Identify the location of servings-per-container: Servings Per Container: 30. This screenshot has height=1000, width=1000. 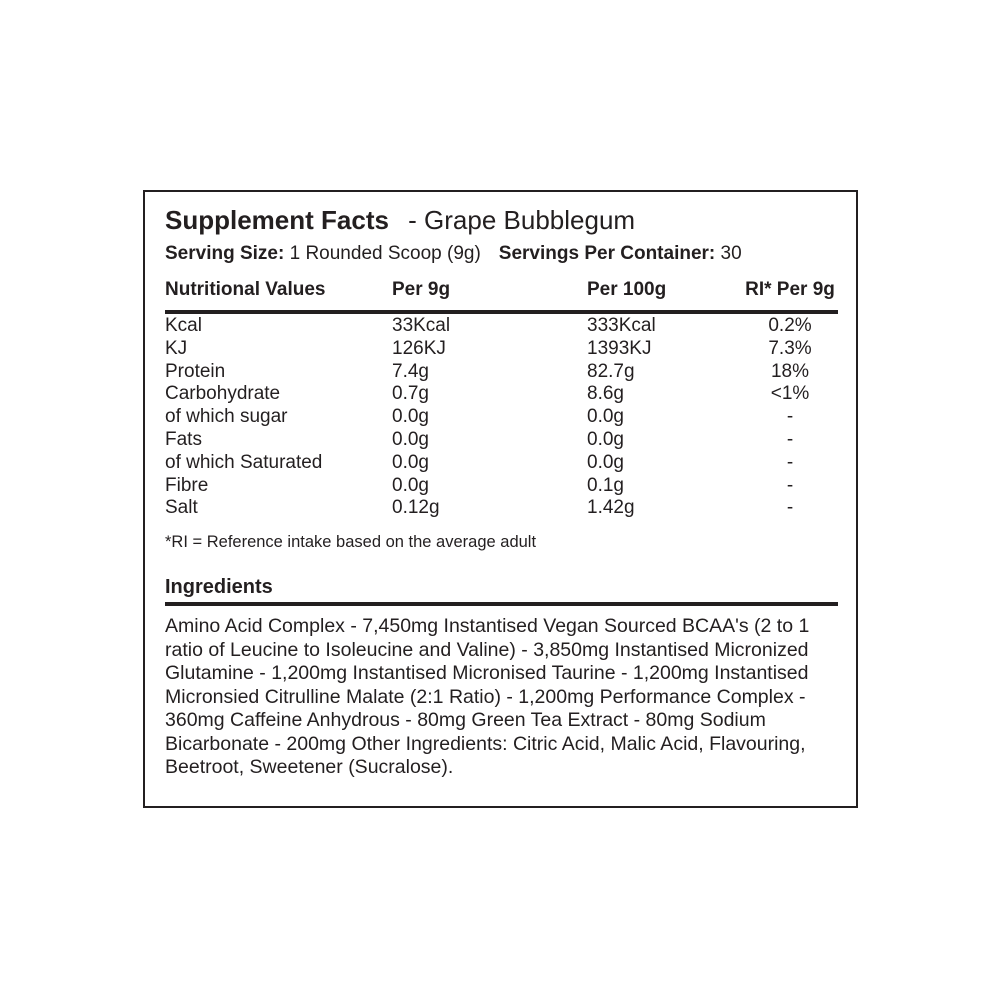
(620, 254).